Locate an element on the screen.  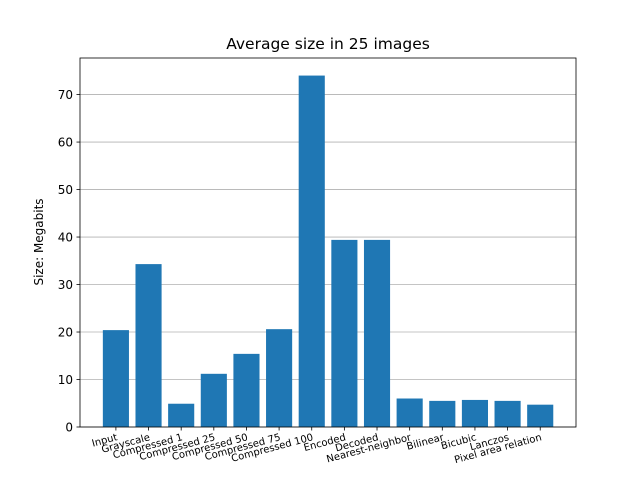
y-tick-label: 40 is located at coordinates (65, 237).